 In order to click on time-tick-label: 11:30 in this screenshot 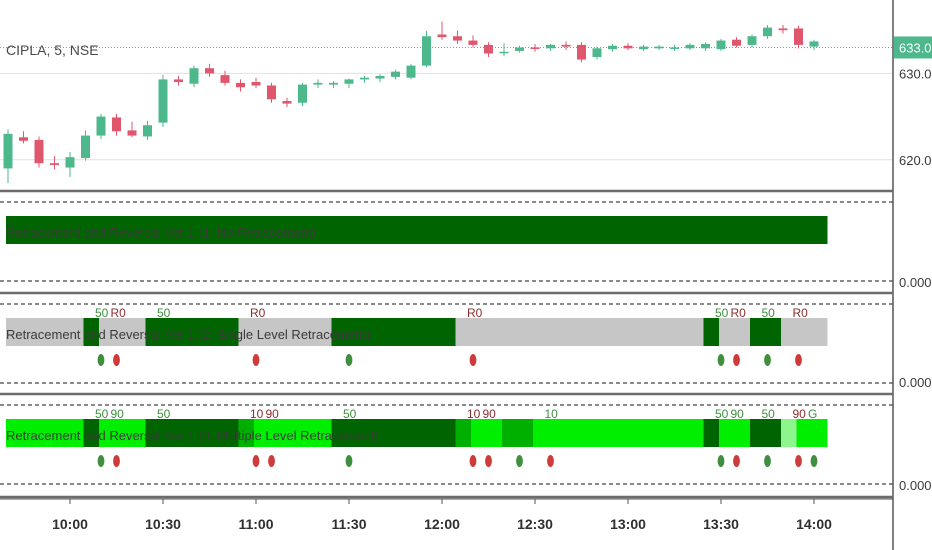, I will do `click(348, 524)`.